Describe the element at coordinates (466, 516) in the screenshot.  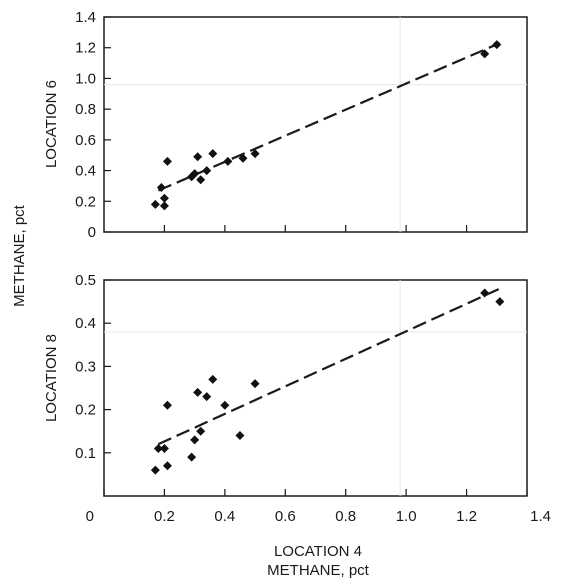
I see `x-tick-label: 1.2` at that location.